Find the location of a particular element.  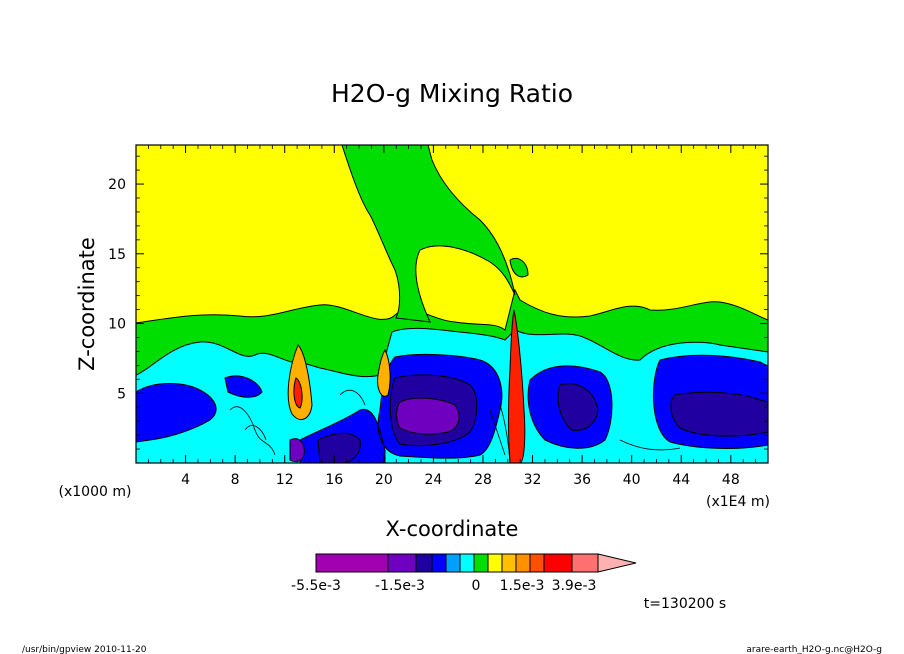

x-unit-left: (x1000 m) is located at coordinates (95, 492).